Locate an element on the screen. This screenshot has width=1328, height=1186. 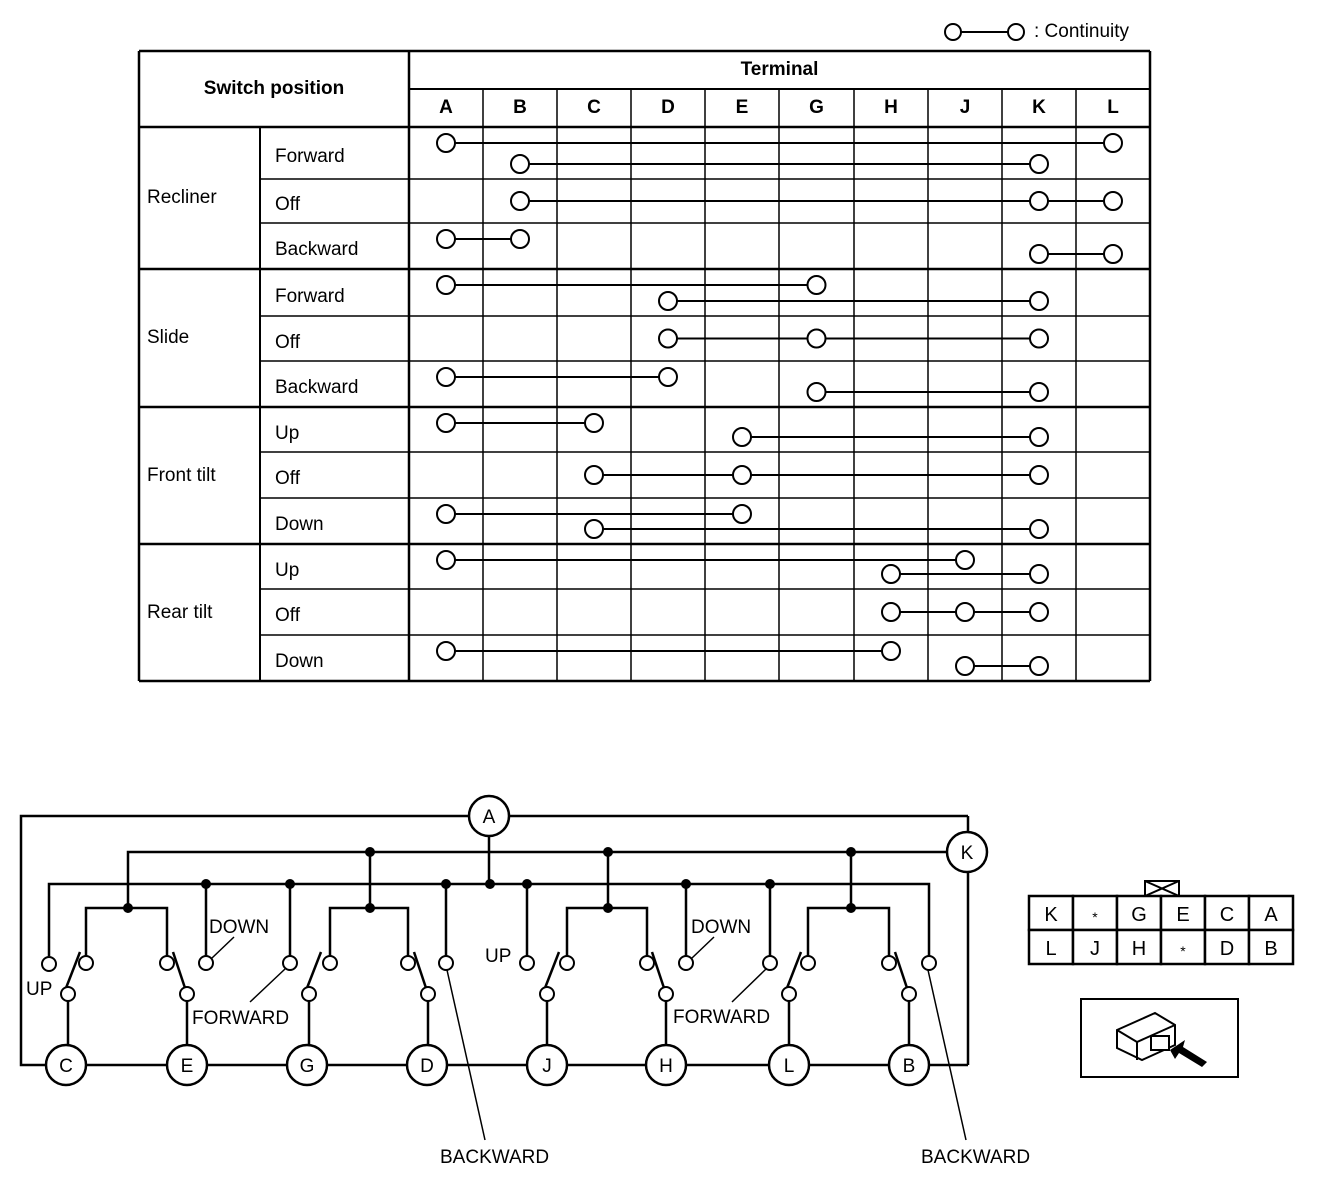
connector-pin-label: A is located at coordinates (1271, 915).